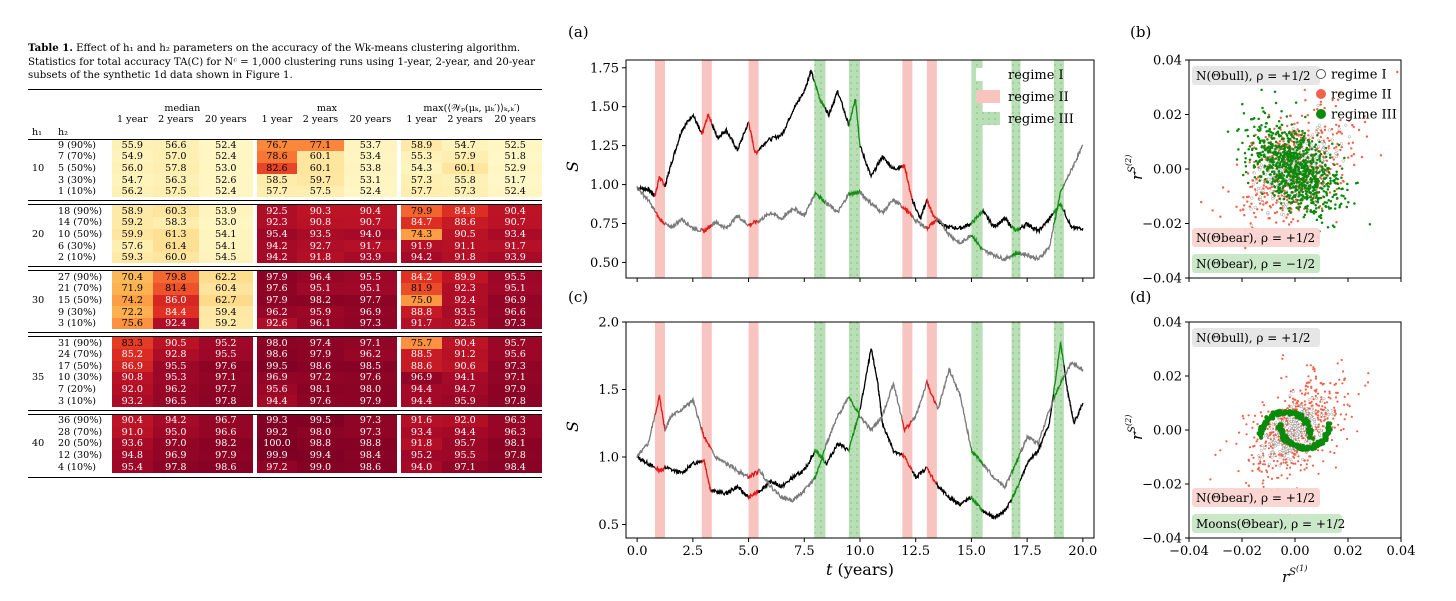  What do you see at coordinates (421, 455) in the screenshot?
I see `value-cell: 95.2` at bounding box center [421, 455].